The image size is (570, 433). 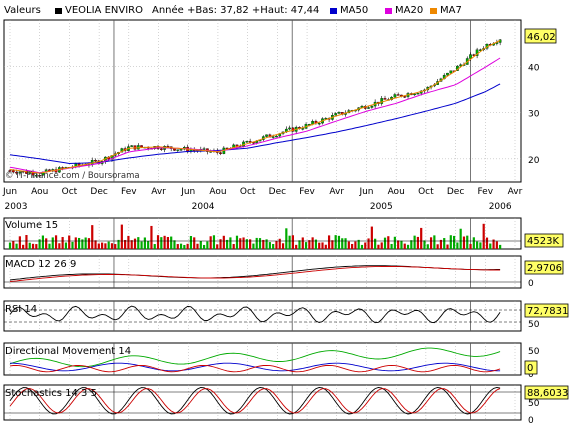 What do you see at coordinates (433, 11) in the screenshot?
I see `legend-swatch-ma7` at bounding box center [433, 11].